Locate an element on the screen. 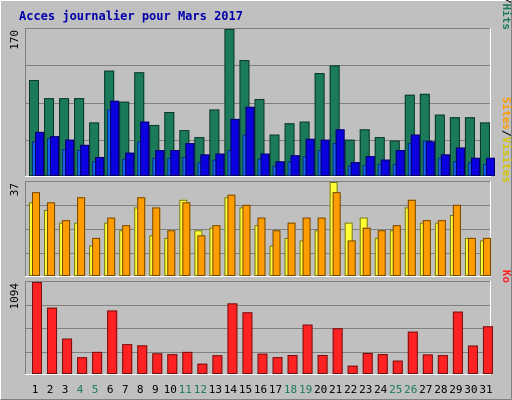 The width and height of the screenshot is (512, 400). x-tick-label: 1 is located at coordinates (35, 389).